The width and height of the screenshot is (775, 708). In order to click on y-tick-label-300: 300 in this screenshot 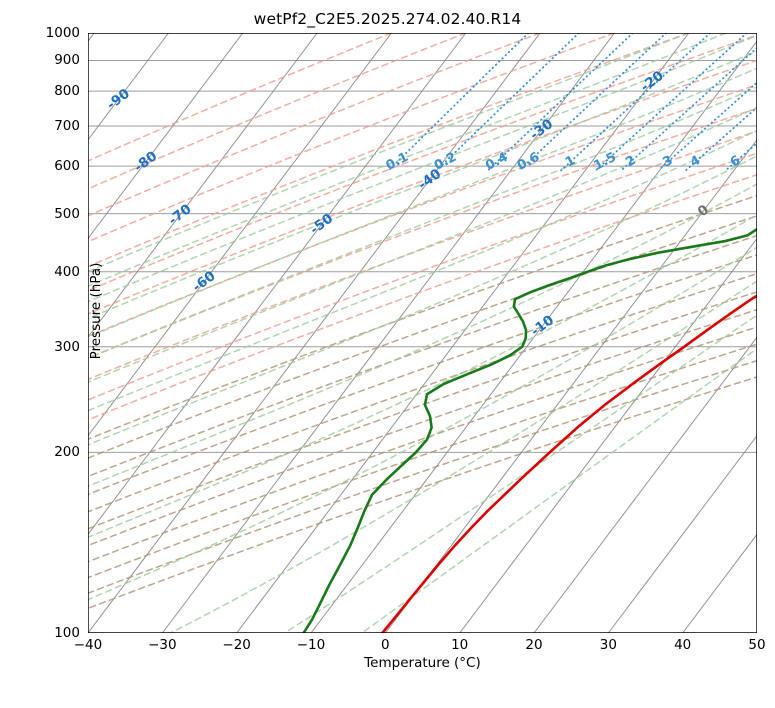, I will do `click(67, 346)`.